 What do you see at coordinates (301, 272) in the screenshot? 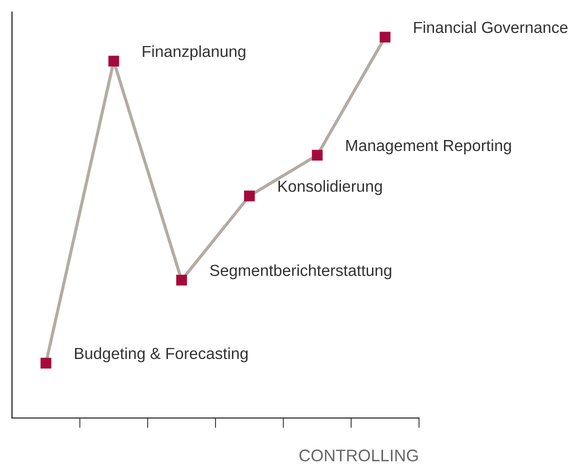
I see `annotation: Segmentberichterstattung` at bounding box center [301, 272].